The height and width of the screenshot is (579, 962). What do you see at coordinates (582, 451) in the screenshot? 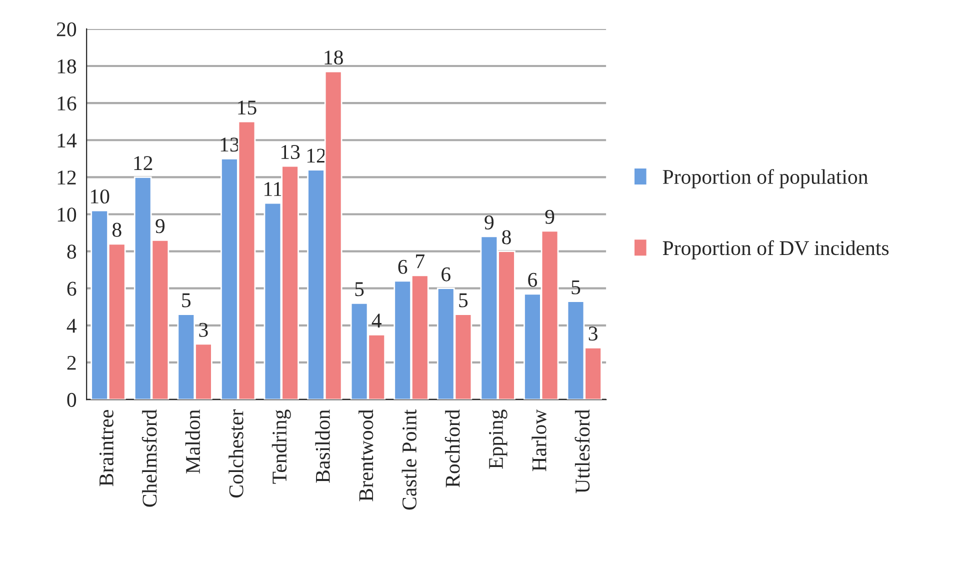
I see `x-tick-label: Uttlesford` at bounding box center [582, 451].